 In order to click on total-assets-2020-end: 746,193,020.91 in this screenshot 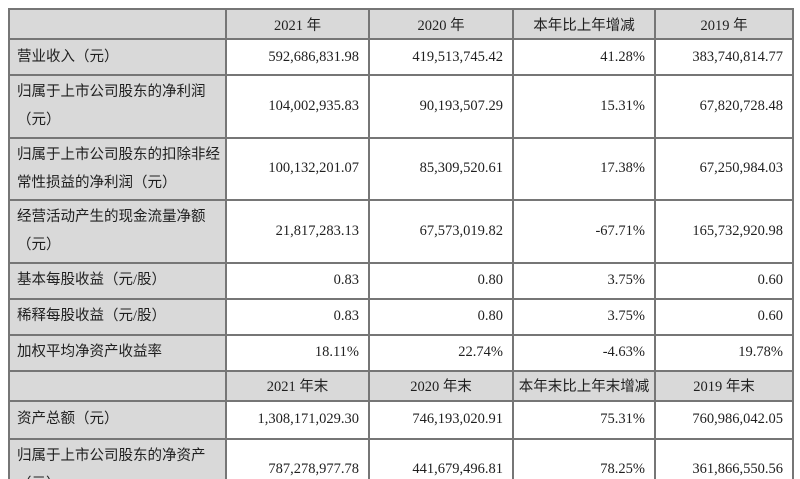, I will do `click(441, 419)`.